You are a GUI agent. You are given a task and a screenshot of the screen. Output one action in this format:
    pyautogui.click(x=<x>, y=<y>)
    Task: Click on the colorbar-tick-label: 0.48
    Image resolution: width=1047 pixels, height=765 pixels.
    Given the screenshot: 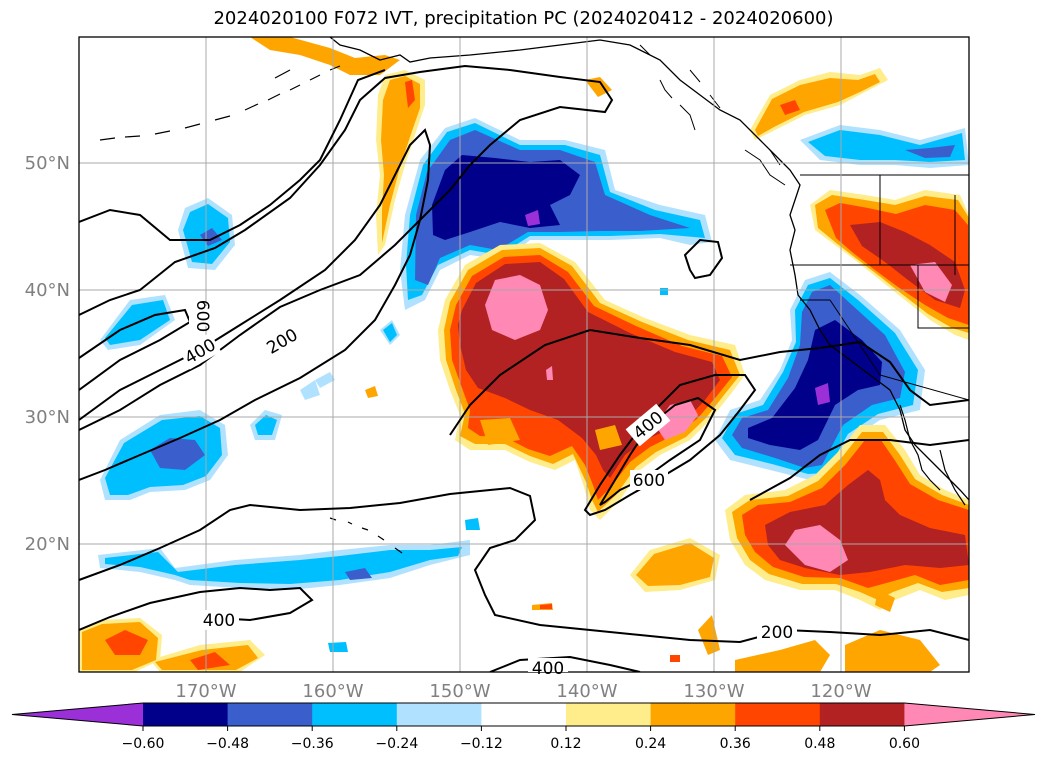 What is the action you would take?
    pyautogui.click(x=819, y=744)
    